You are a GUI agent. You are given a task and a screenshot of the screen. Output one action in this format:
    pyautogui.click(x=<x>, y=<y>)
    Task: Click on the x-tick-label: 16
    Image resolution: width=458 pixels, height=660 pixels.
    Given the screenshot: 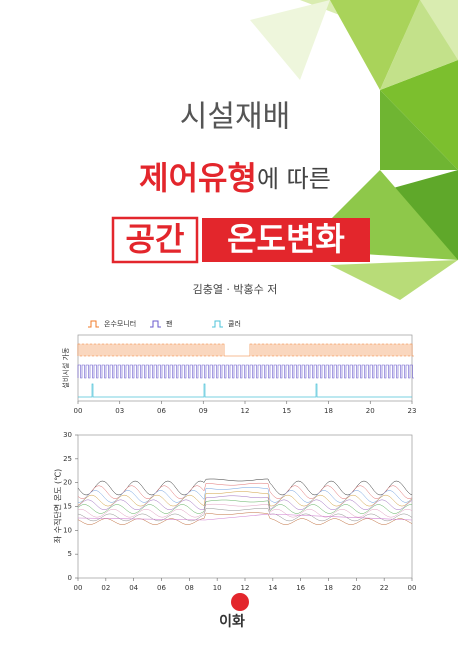 What is the action you would take?
    pyautogui.click(x=300, y=588)
    